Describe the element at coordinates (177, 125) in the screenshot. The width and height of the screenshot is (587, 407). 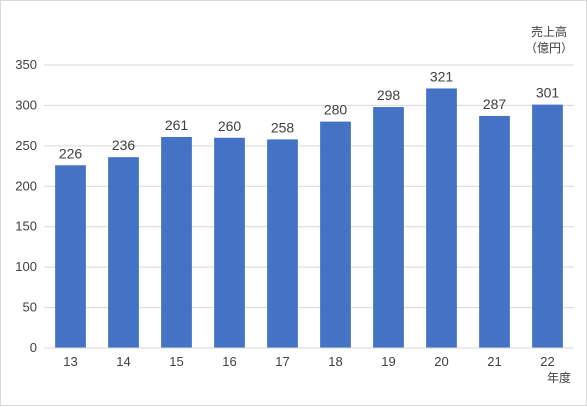
I see `data-label-15: 261` at that location.